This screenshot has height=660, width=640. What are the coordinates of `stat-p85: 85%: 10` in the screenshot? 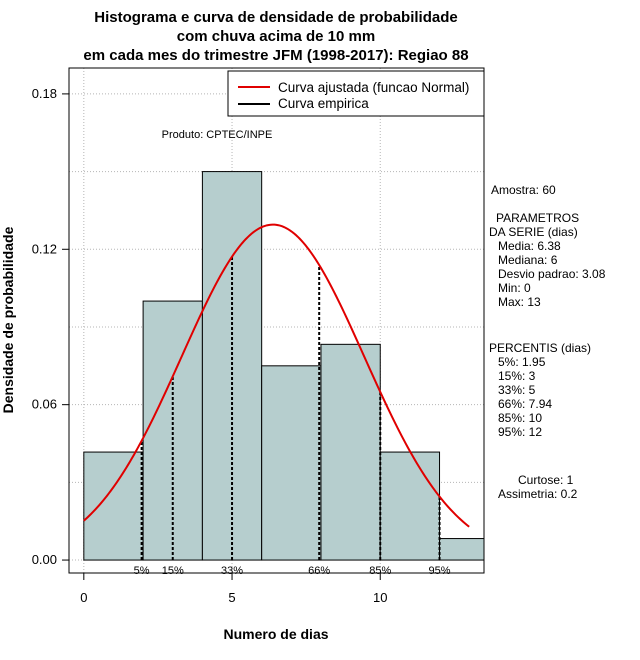 It's located at (520, 418).